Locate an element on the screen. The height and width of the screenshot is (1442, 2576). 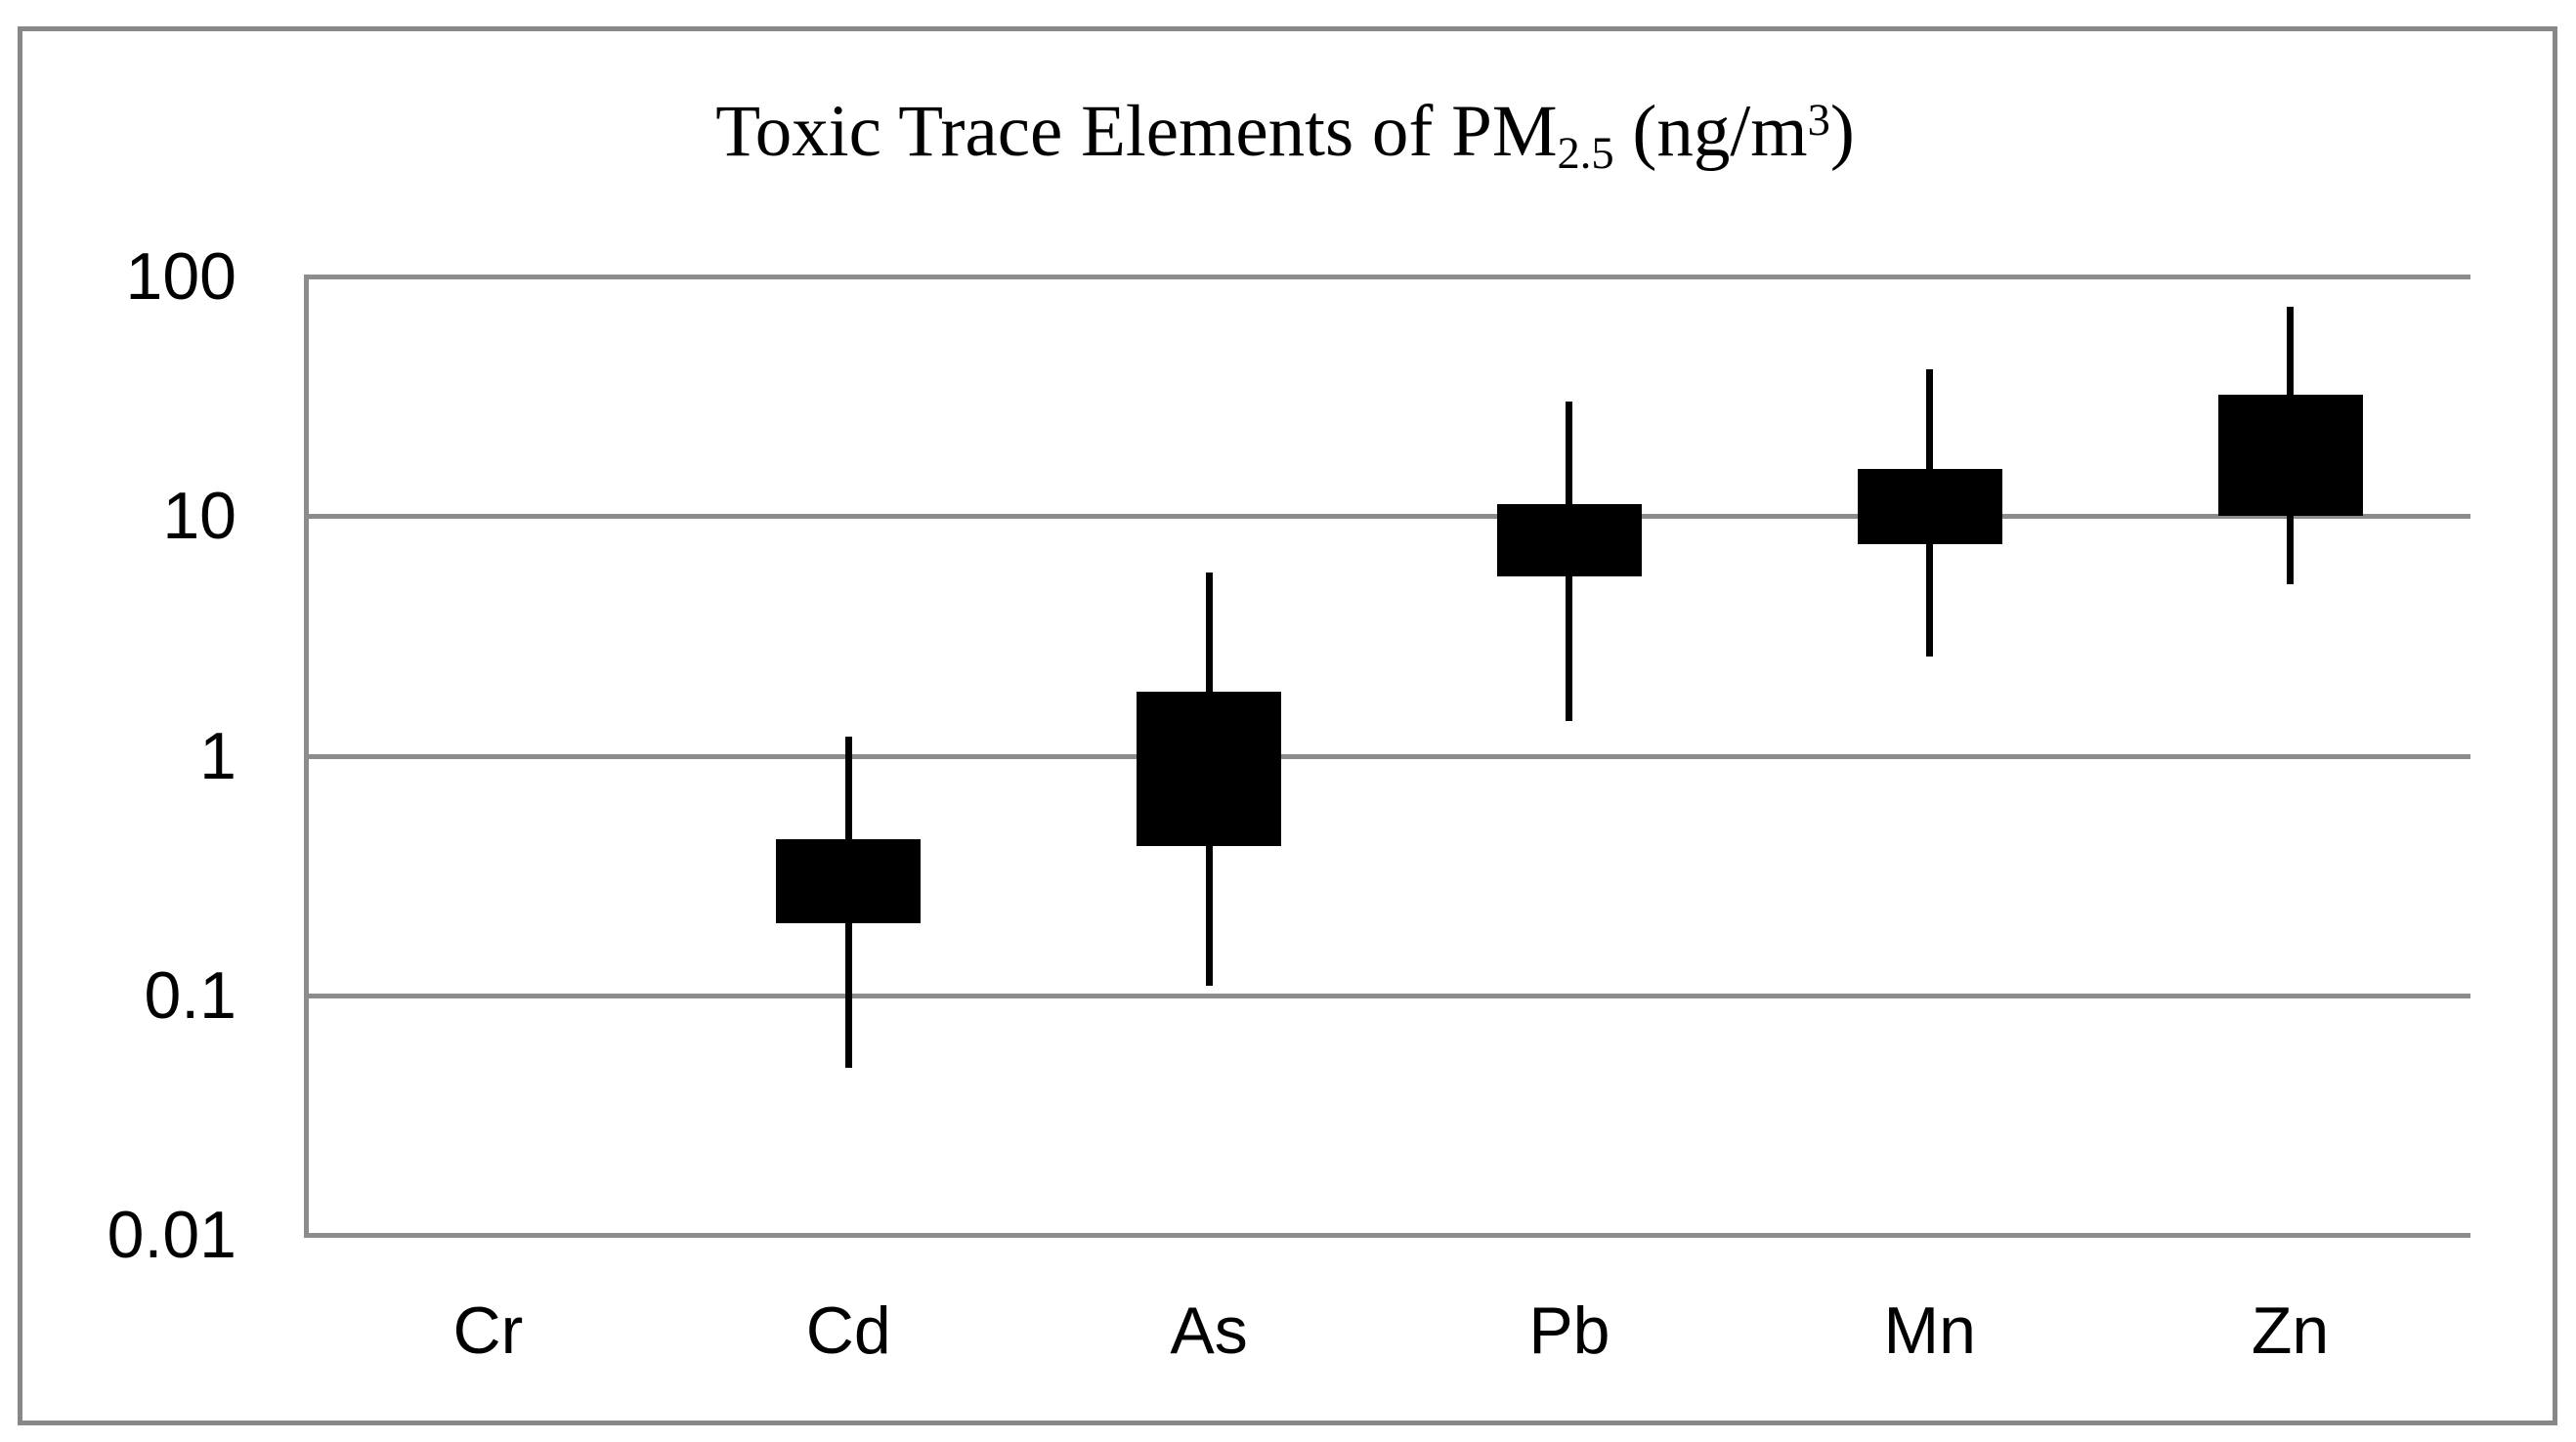
x-axis-label-cr: Cr is located at coordinates (488, 1331).